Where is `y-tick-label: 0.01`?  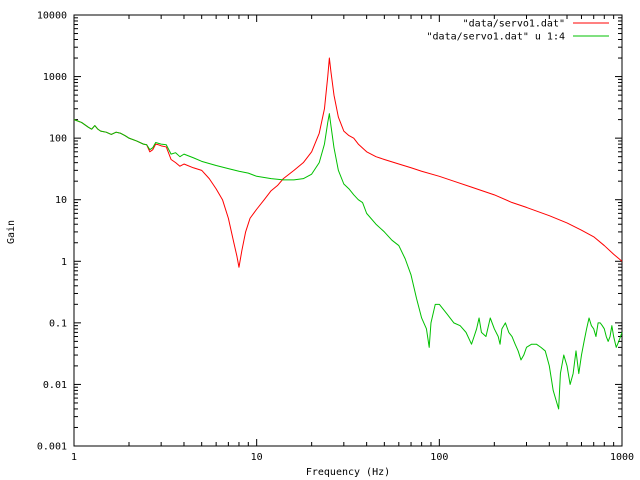 y-tick-label: 0.01 is located at coordinates (55, 385).